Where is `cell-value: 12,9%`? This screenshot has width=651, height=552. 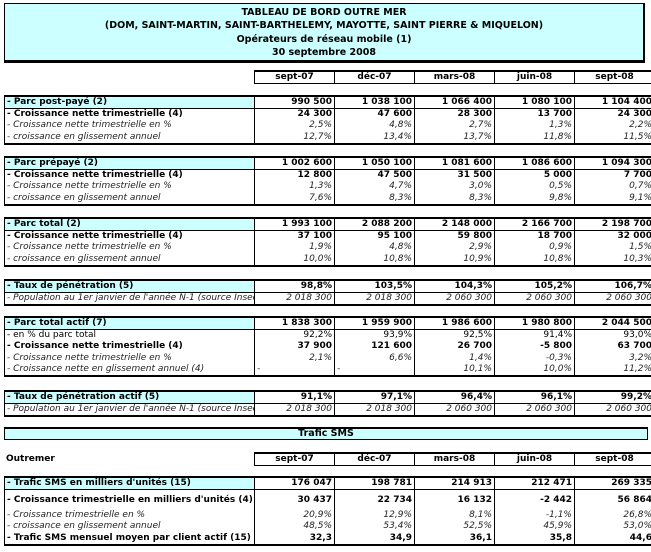 cell-value: 12,9% is located at coordinates (374, 516).